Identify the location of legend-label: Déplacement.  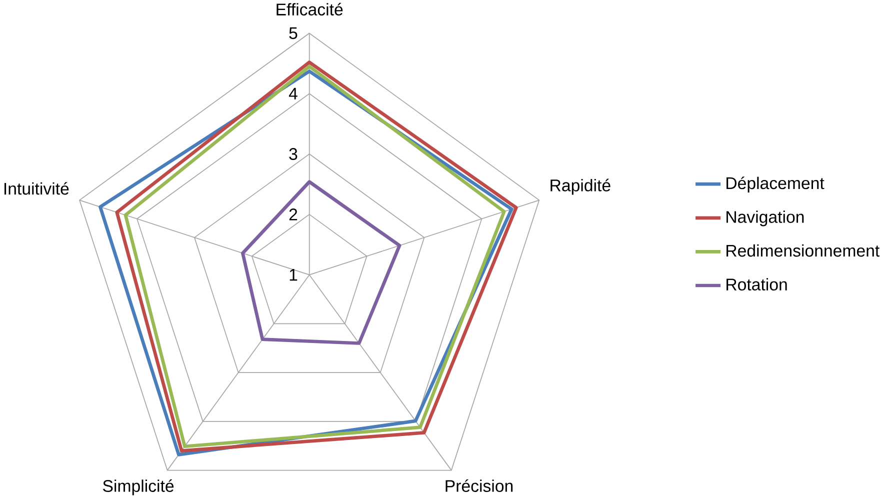
(775, 184).